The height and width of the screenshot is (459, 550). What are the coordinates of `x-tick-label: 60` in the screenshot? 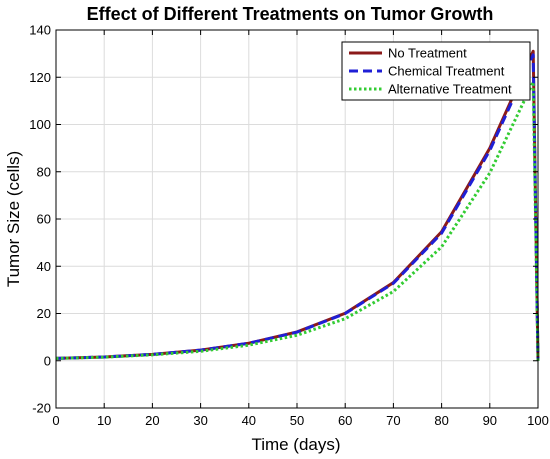 It's located at (345, 420).